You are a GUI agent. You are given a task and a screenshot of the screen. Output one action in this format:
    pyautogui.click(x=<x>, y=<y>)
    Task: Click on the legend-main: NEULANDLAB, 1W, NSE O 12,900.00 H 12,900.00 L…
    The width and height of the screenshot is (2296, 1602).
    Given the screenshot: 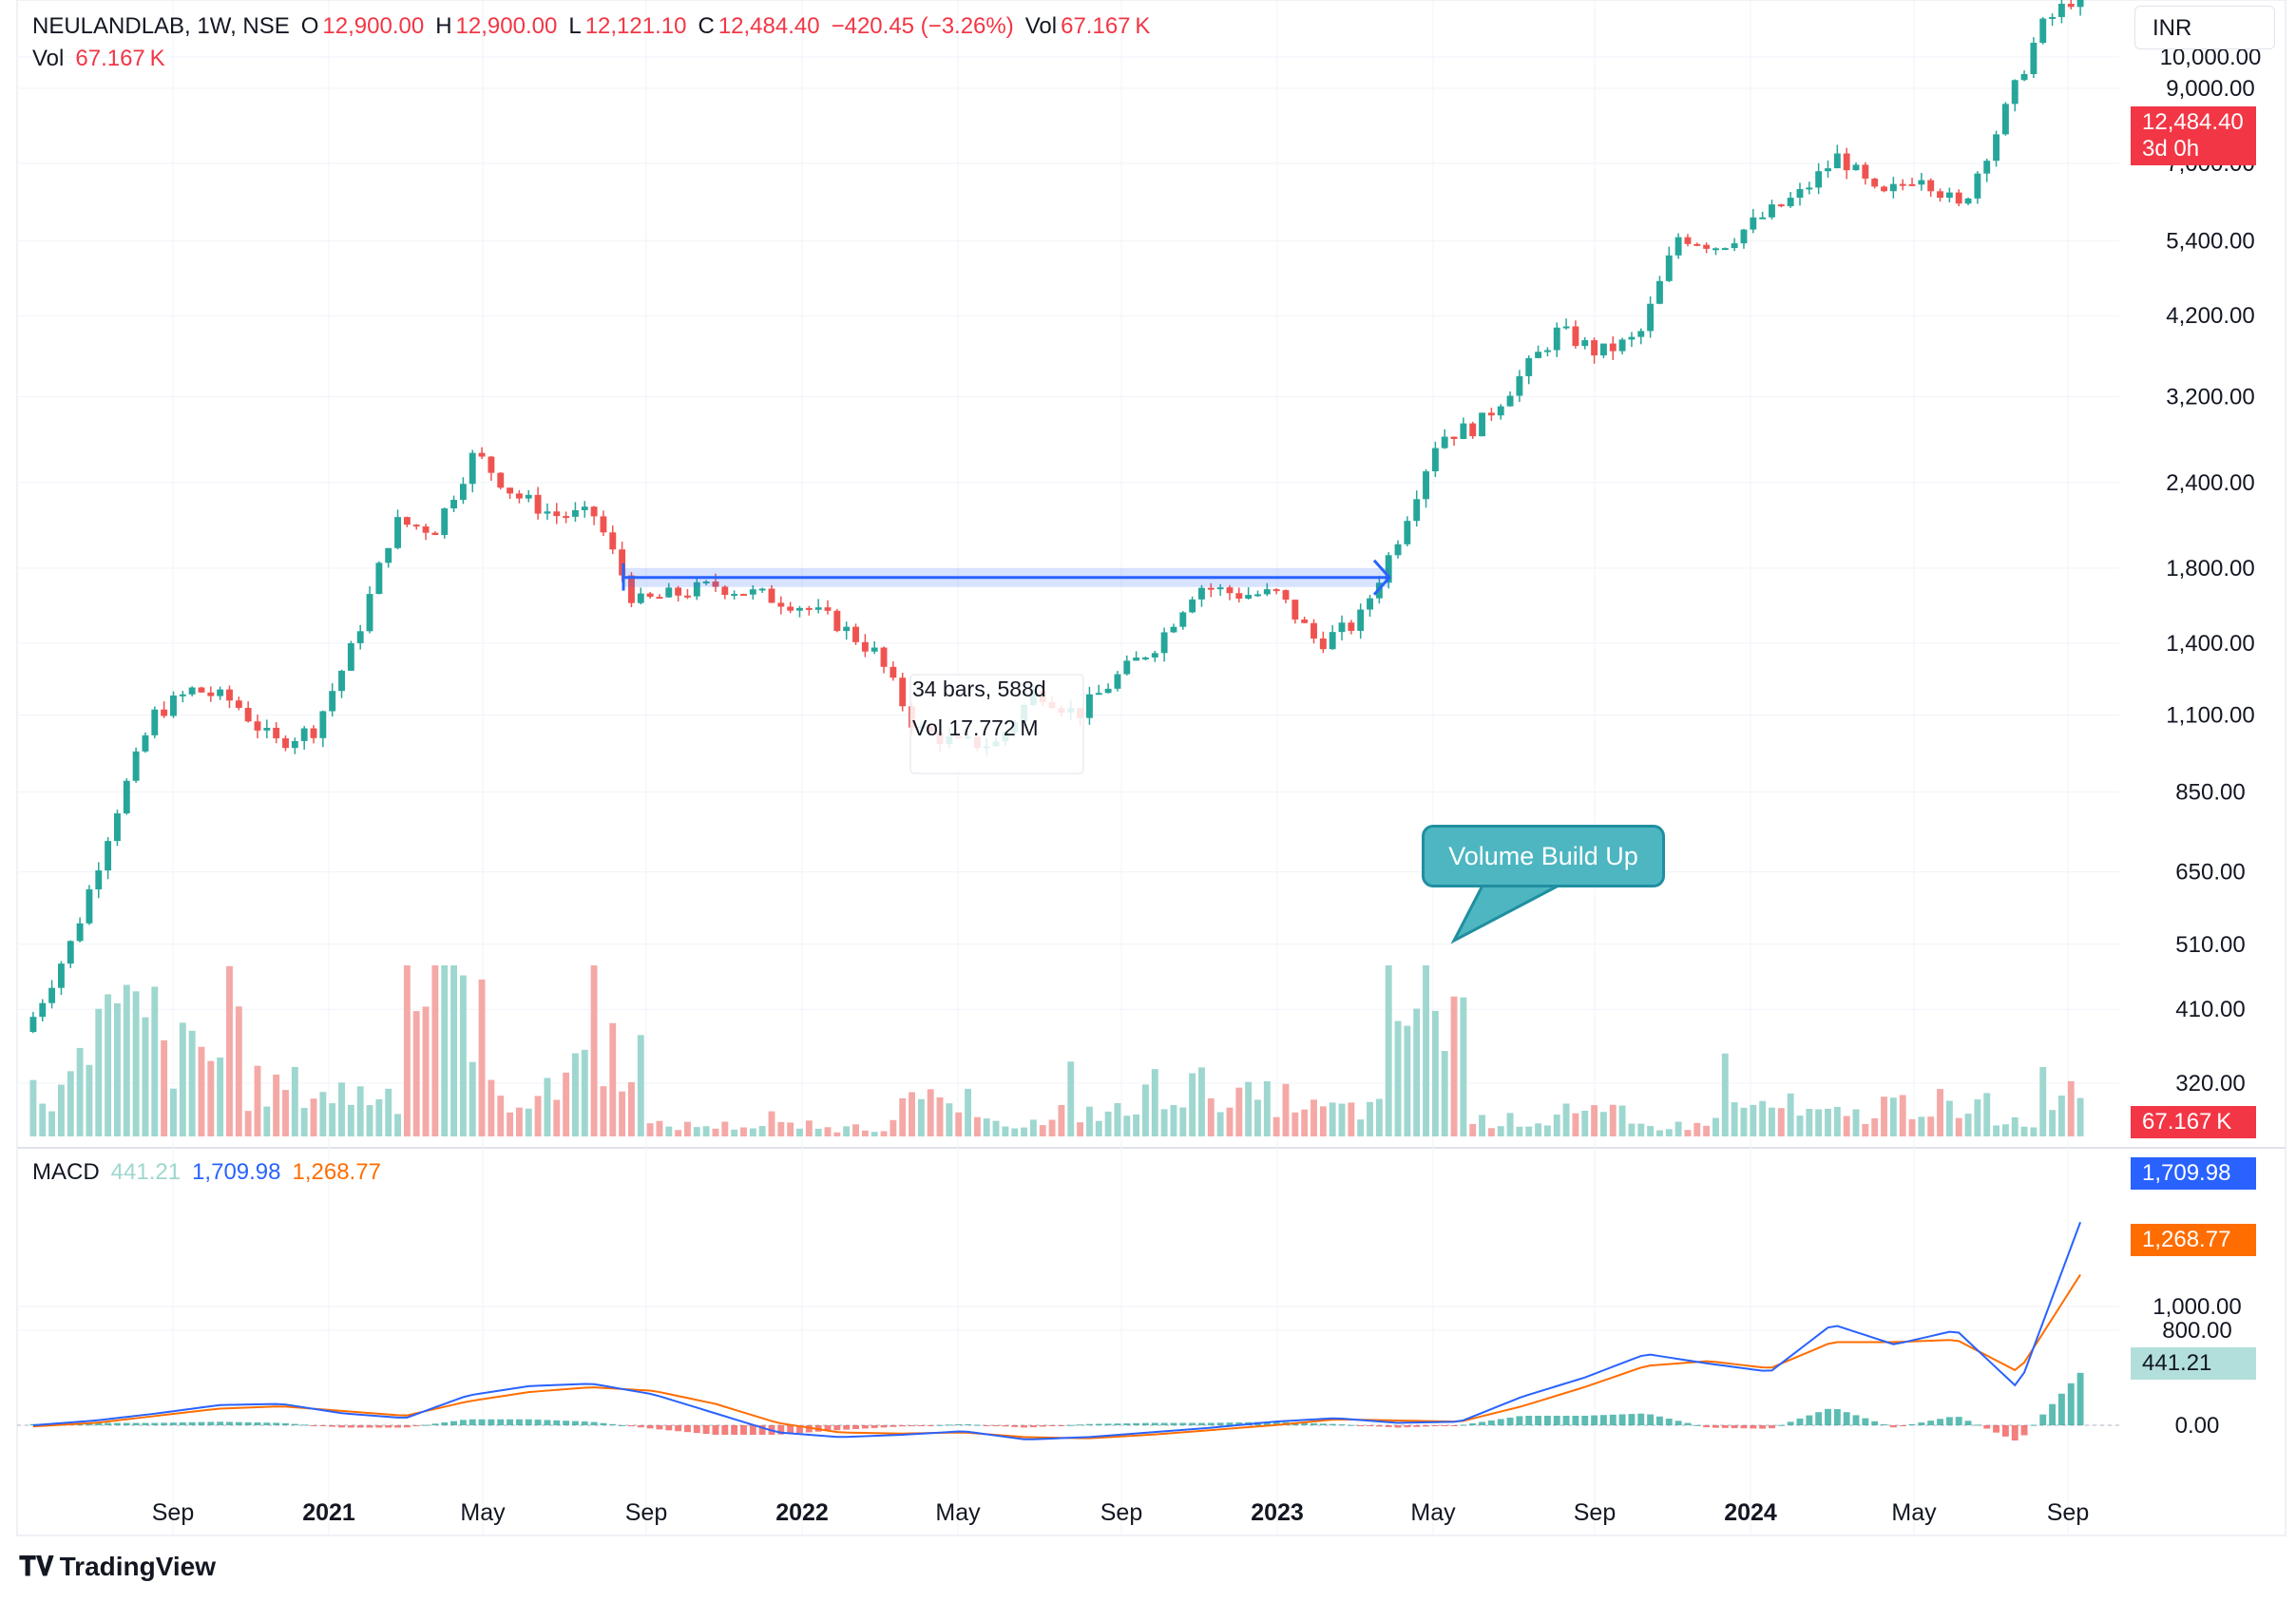 What is the action you would take?
    pyautogui.click(x=596, y=26)
    